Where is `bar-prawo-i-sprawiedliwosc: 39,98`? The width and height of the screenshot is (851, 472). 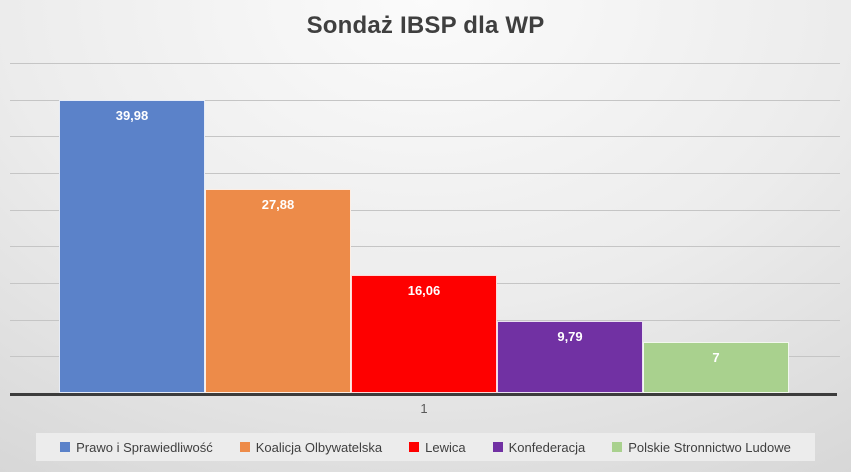
bar-prawo-i-sprawiedliwosc: 39,98 is located at coordinates (132, 246).